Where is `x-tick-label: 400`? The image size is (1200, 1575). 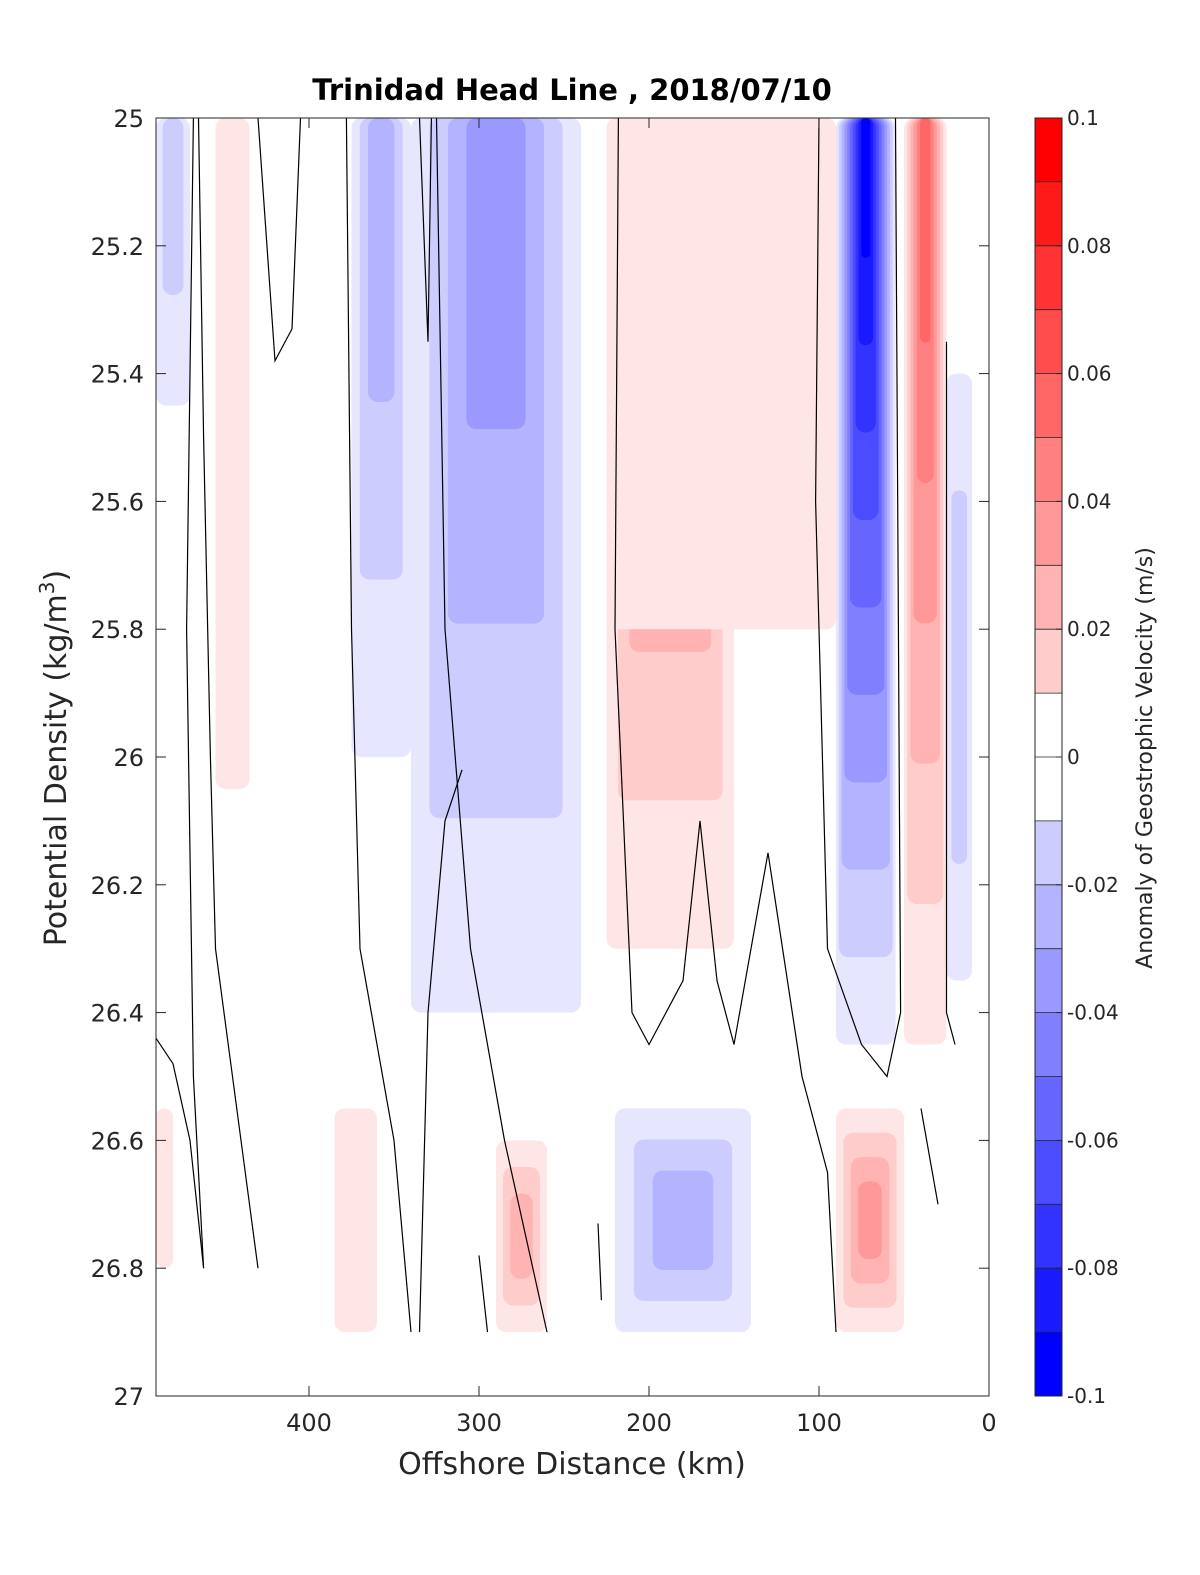 x-tick-label: 400 is located at coordinates (309, 1423).